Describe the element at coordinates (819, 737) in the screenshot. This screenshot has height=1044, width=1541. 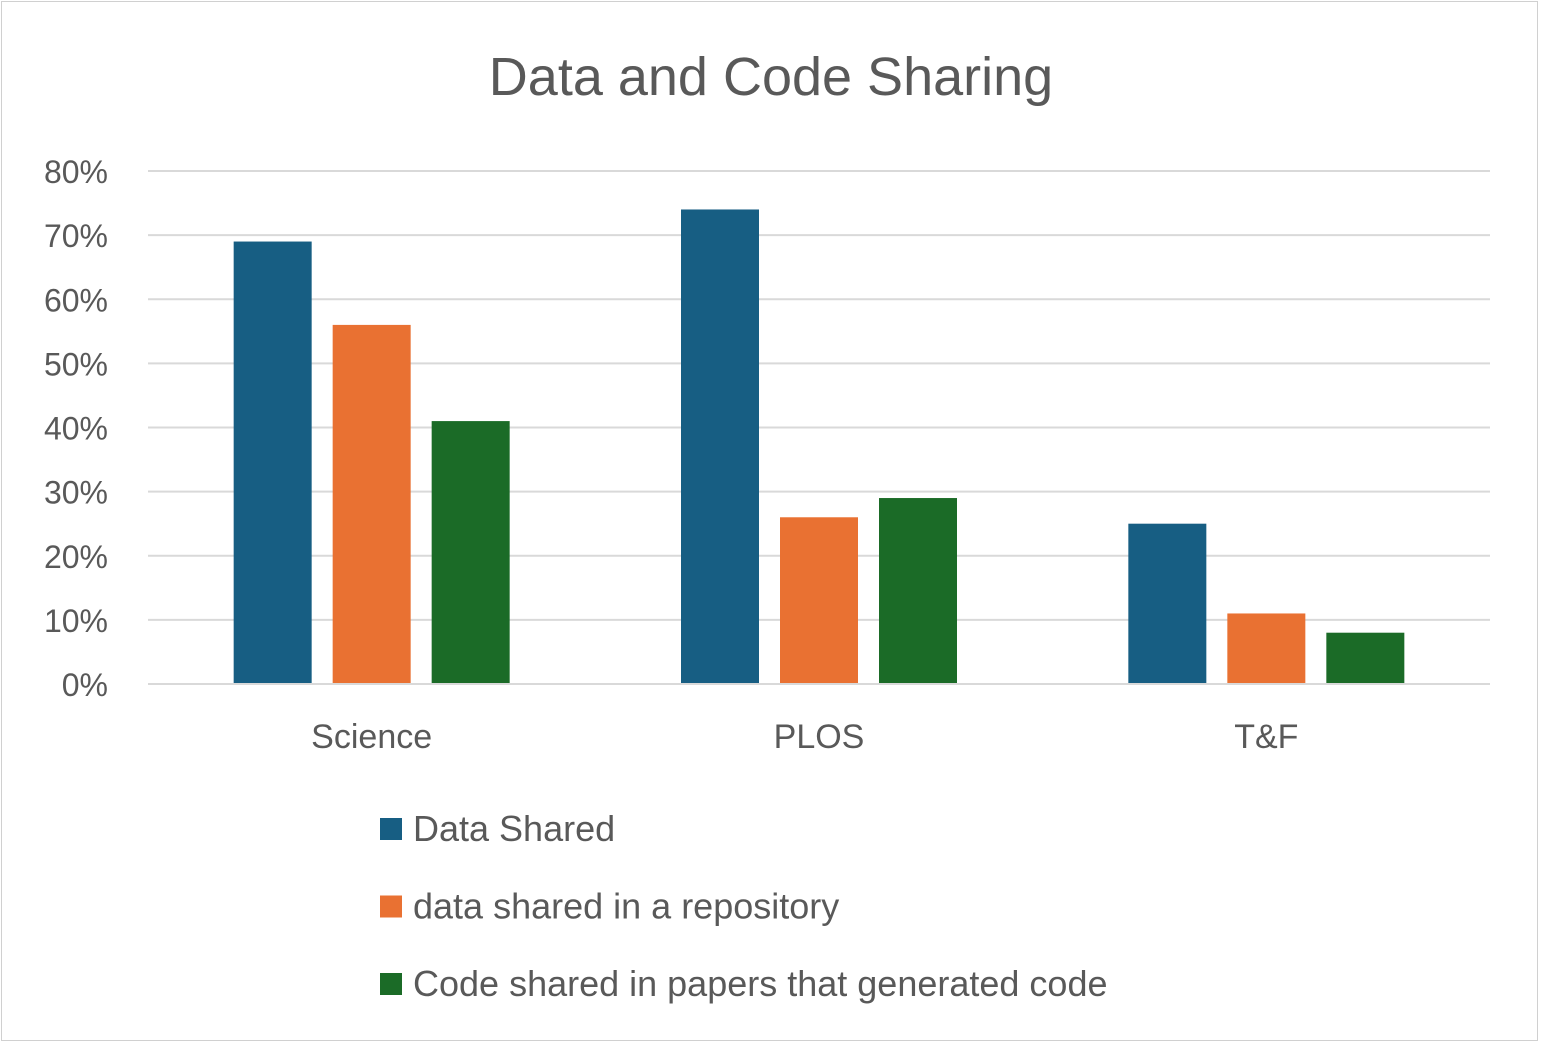
I see `x-tick-label: PLOS` at that location.